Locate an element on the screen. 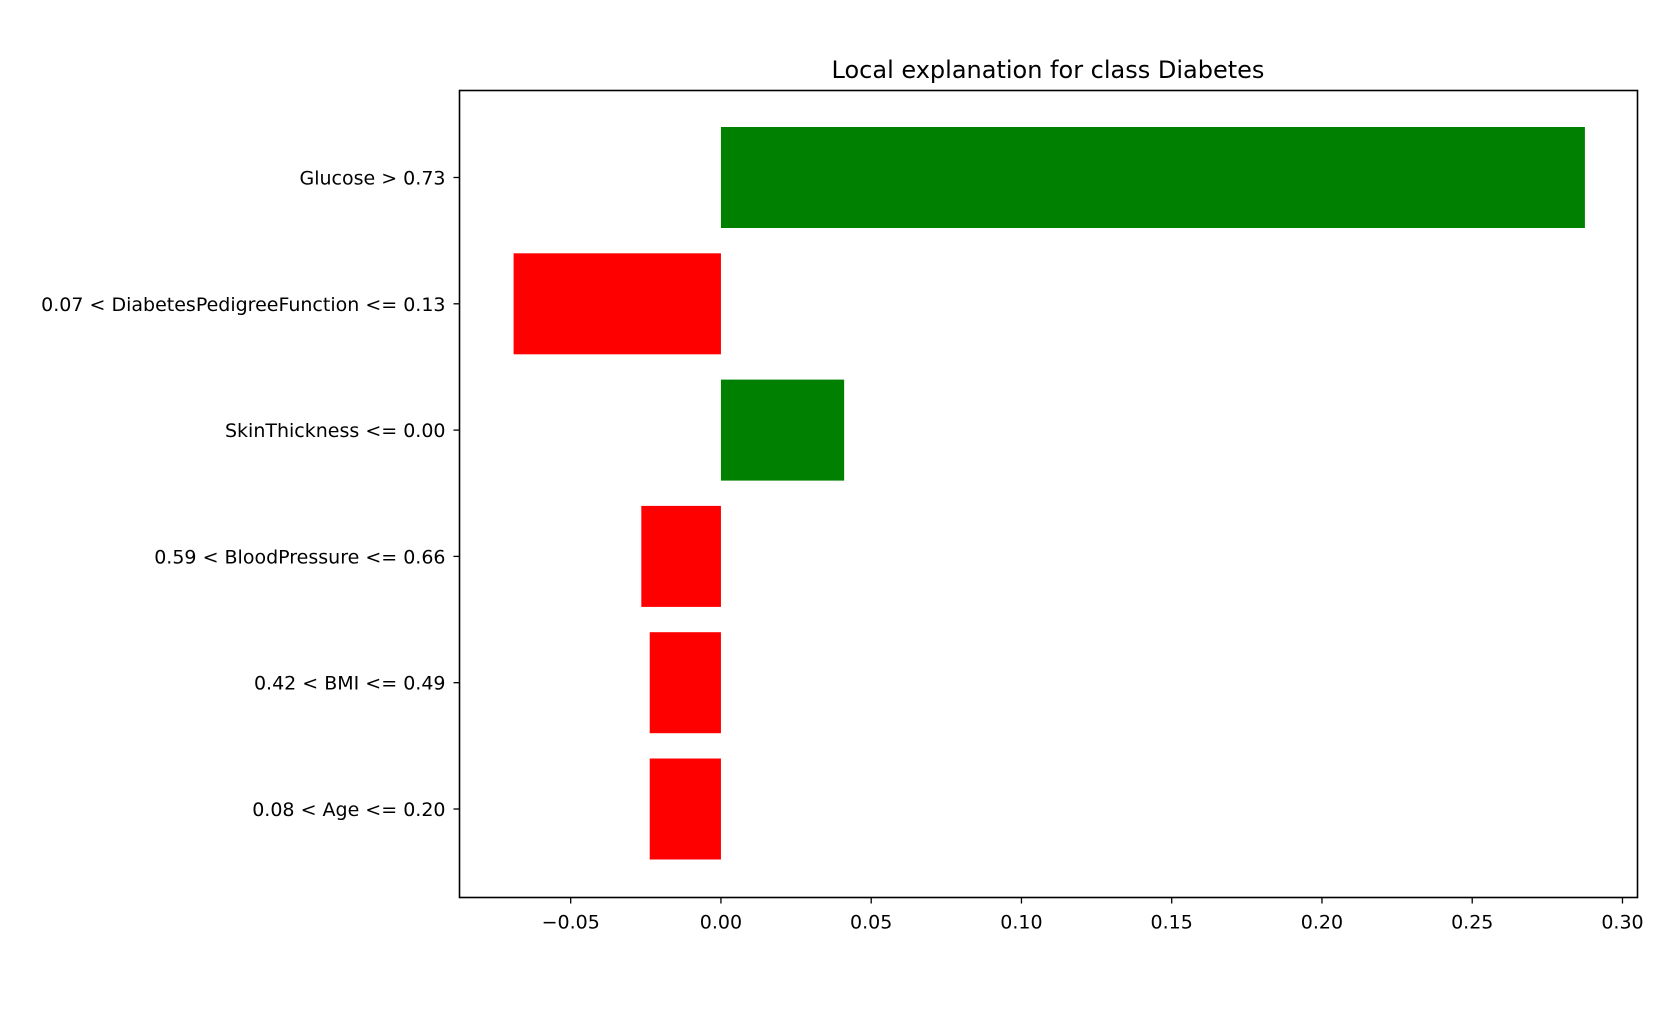 Image resolution: width=1664 pixels, height=1020 pixels. x-tick-label: 0.05 is located at coordinates (871, 923).